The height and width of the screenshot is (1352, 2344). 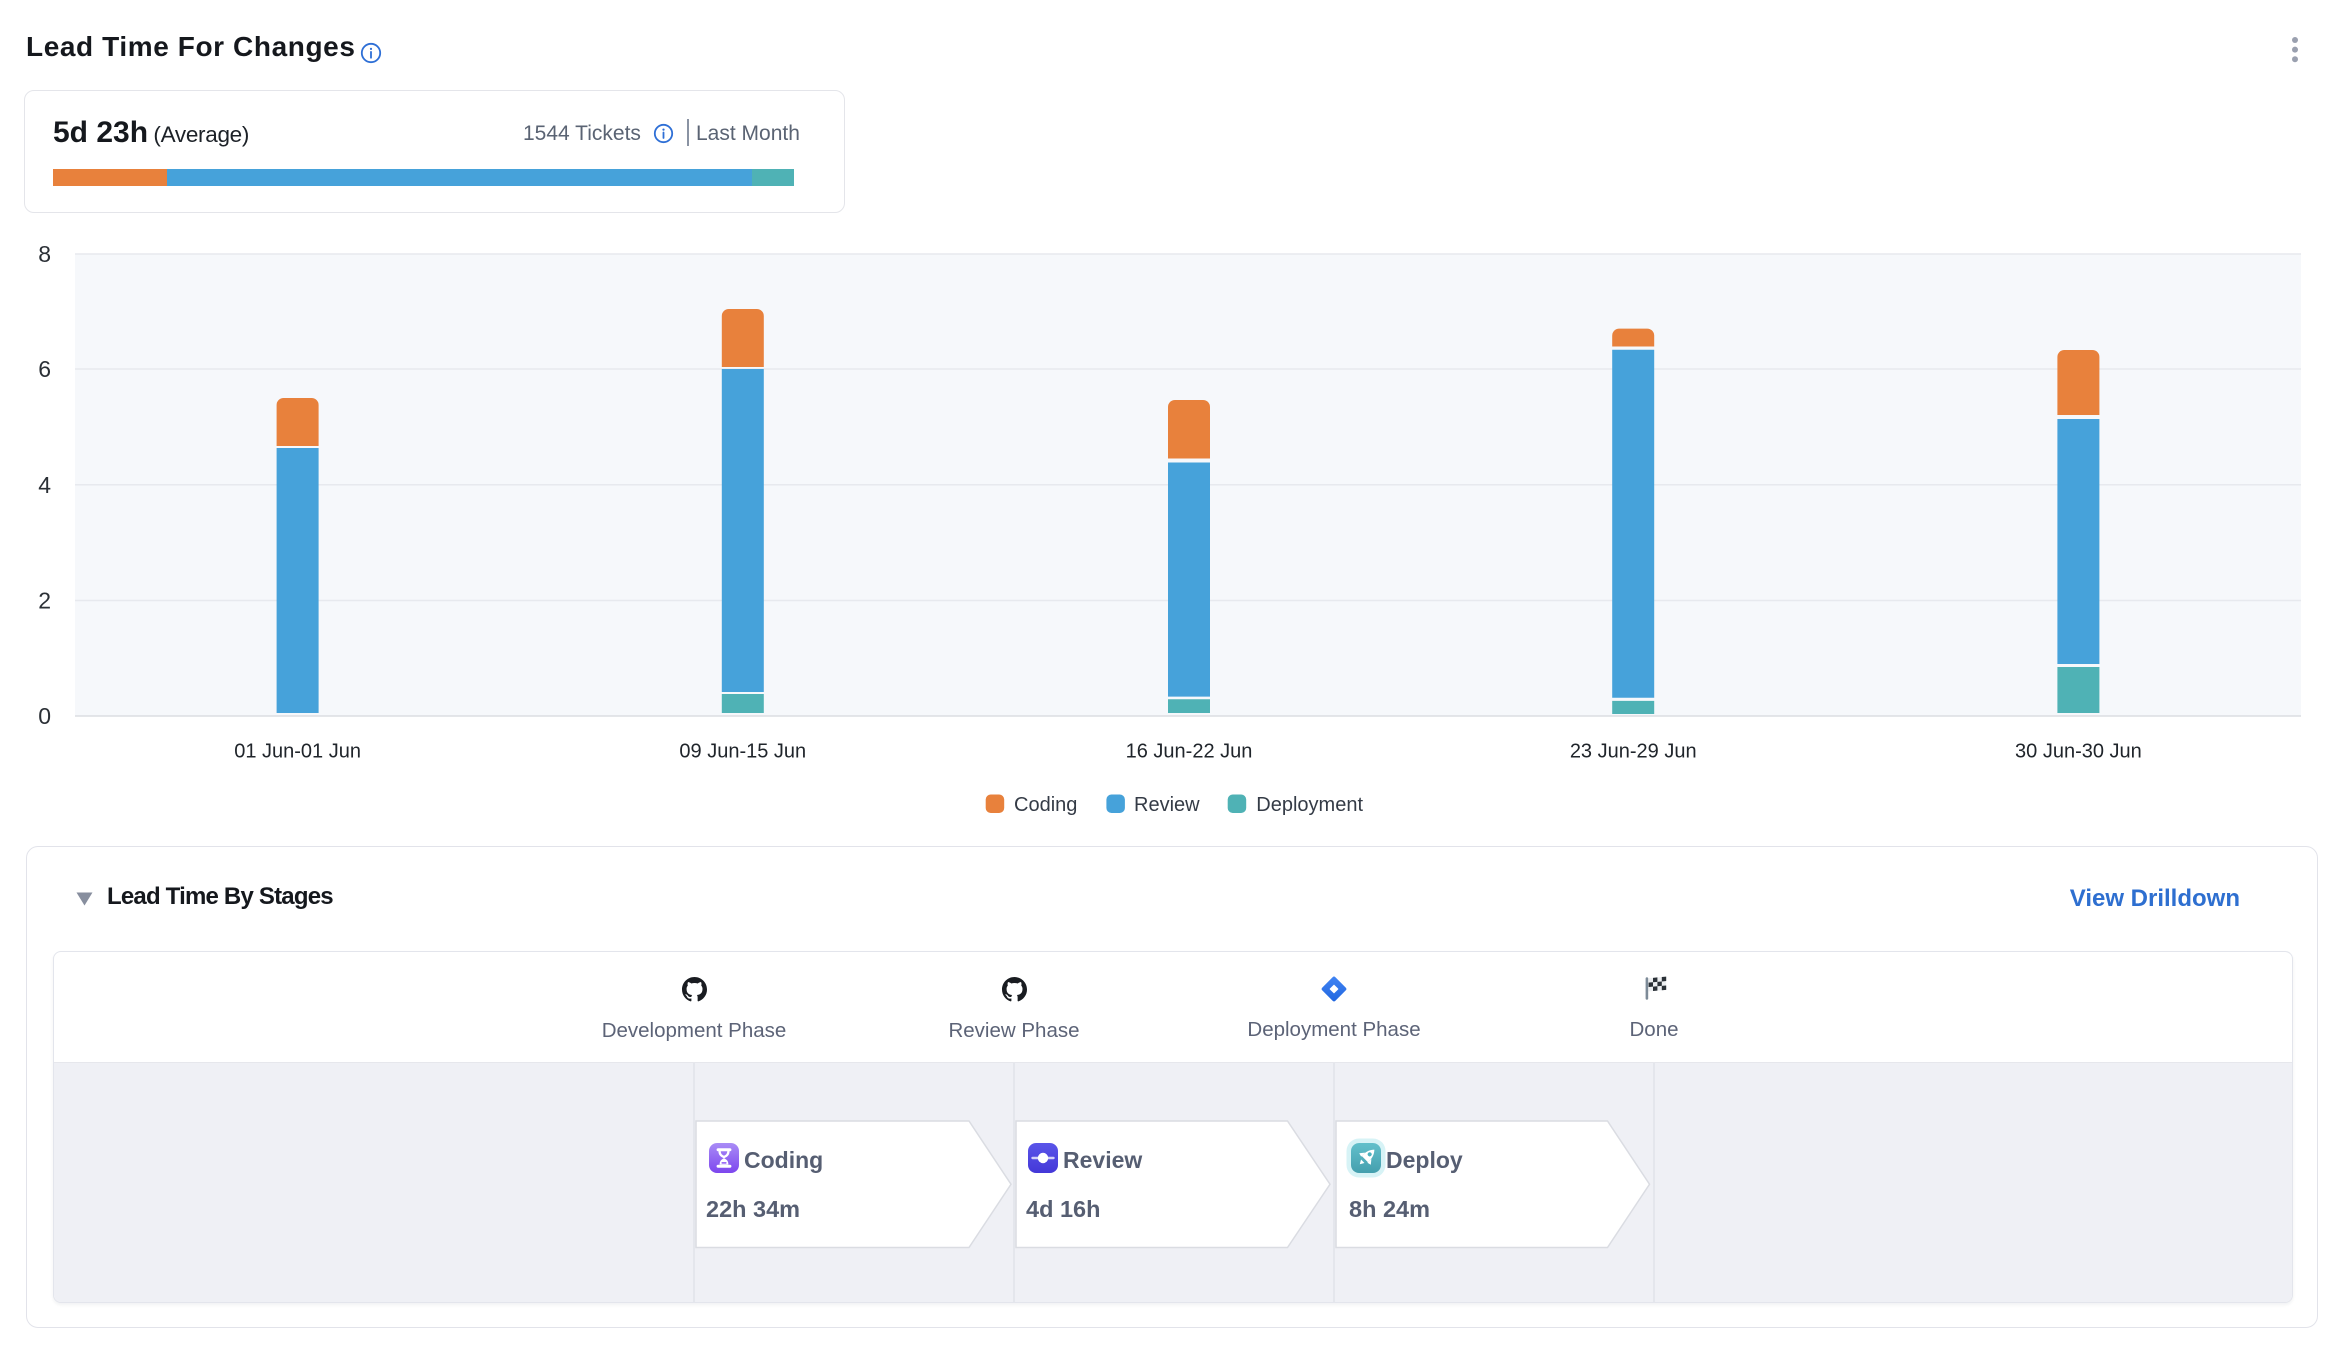 What do you see at coordinates (1633, 752) in the screenshot?
I see `svg-text: 23 Jun-29 Jun` at bounding box center [1633, 752].